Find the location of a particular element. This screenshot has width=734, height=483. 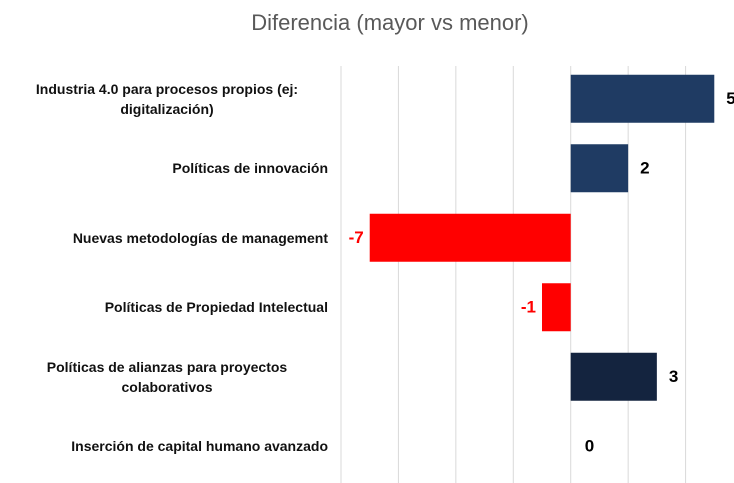

data-label: 3 is located at coordinates (673, 376).